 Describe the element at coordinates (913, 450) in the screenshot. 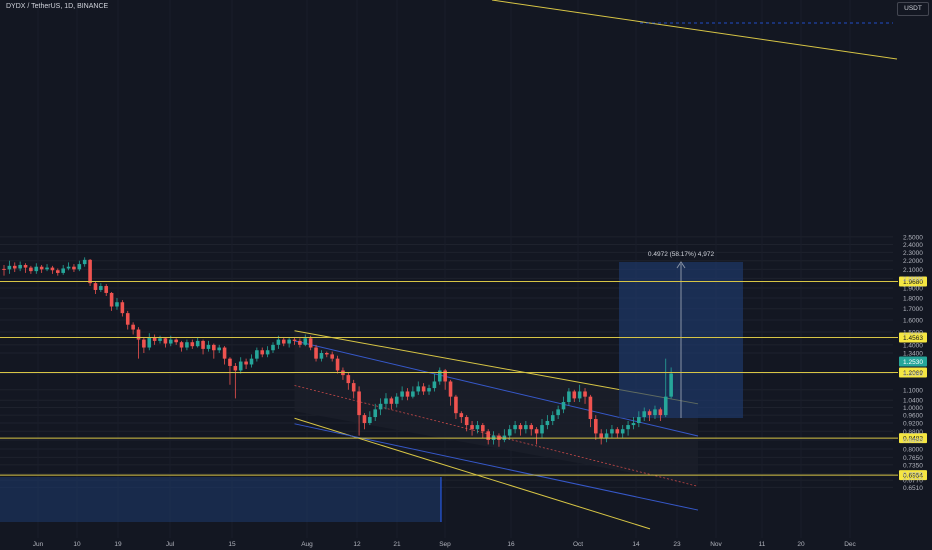

I see `y-tick-label: 0.8000` at that location.